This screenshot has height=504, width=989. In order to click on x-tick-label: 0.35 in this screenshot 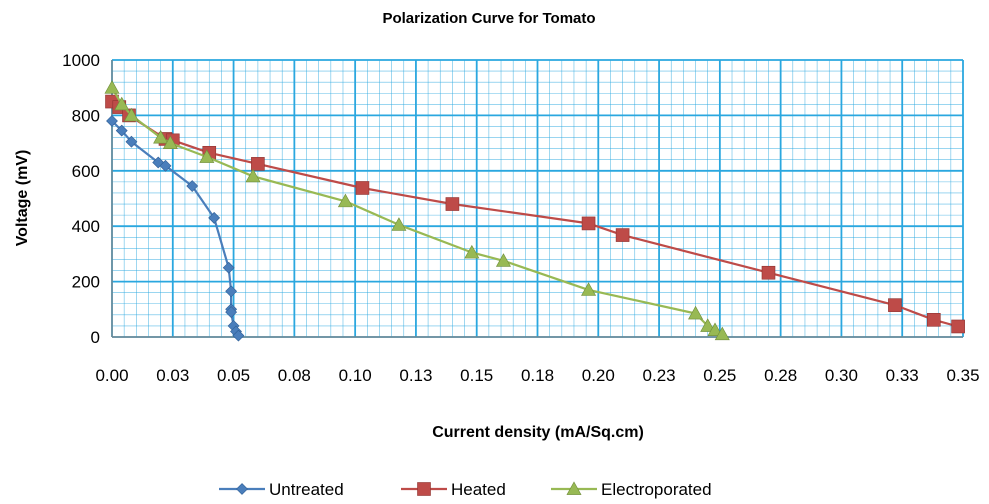, I will do `click(962, 375)`.